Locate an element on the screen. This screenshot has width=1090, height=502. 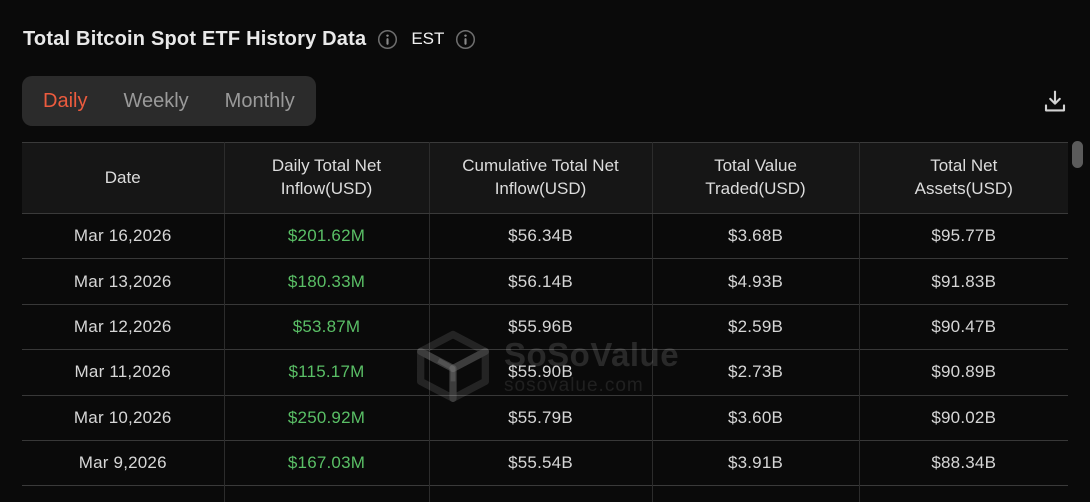
cell-total-net-assets: $90.47B is located at coordinates (963, 326).